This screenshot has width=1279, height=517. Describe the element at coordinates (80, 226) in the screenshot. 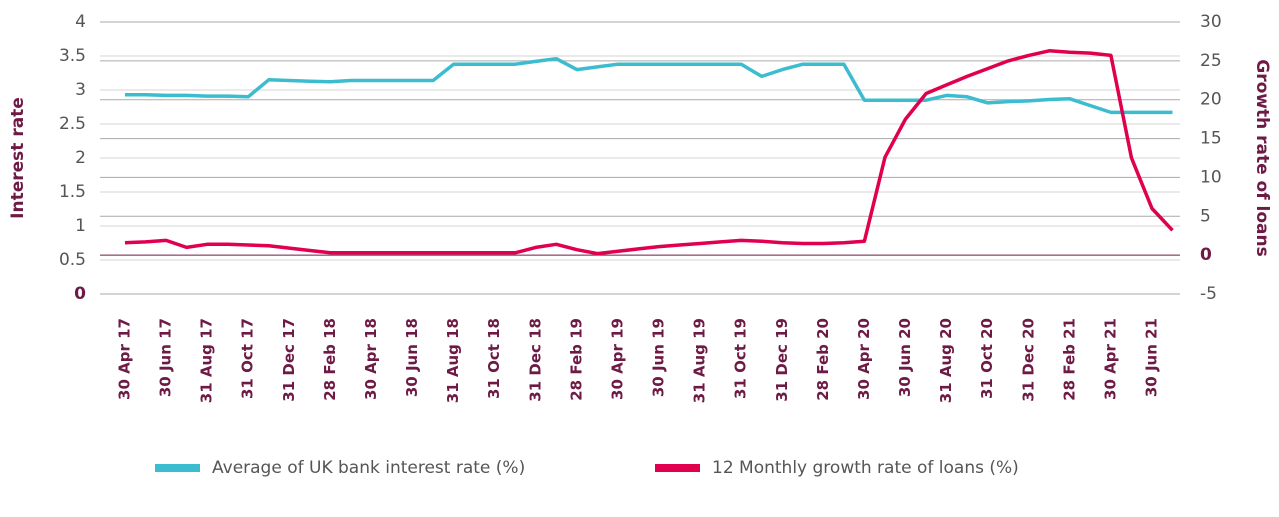

I see `y-tick-label: 1` at that location.